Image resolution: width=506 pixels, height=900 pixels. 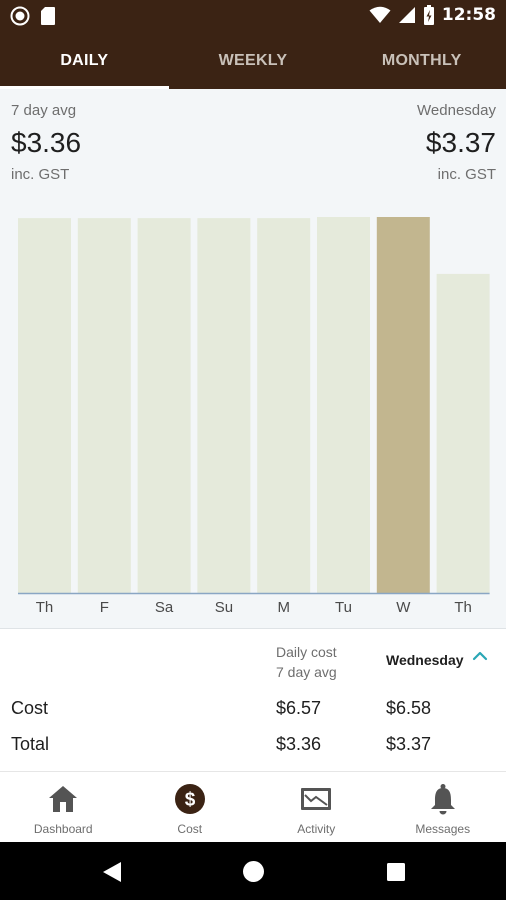 I want to click on row-label-cost: Cost, so click(x=30, y=708).